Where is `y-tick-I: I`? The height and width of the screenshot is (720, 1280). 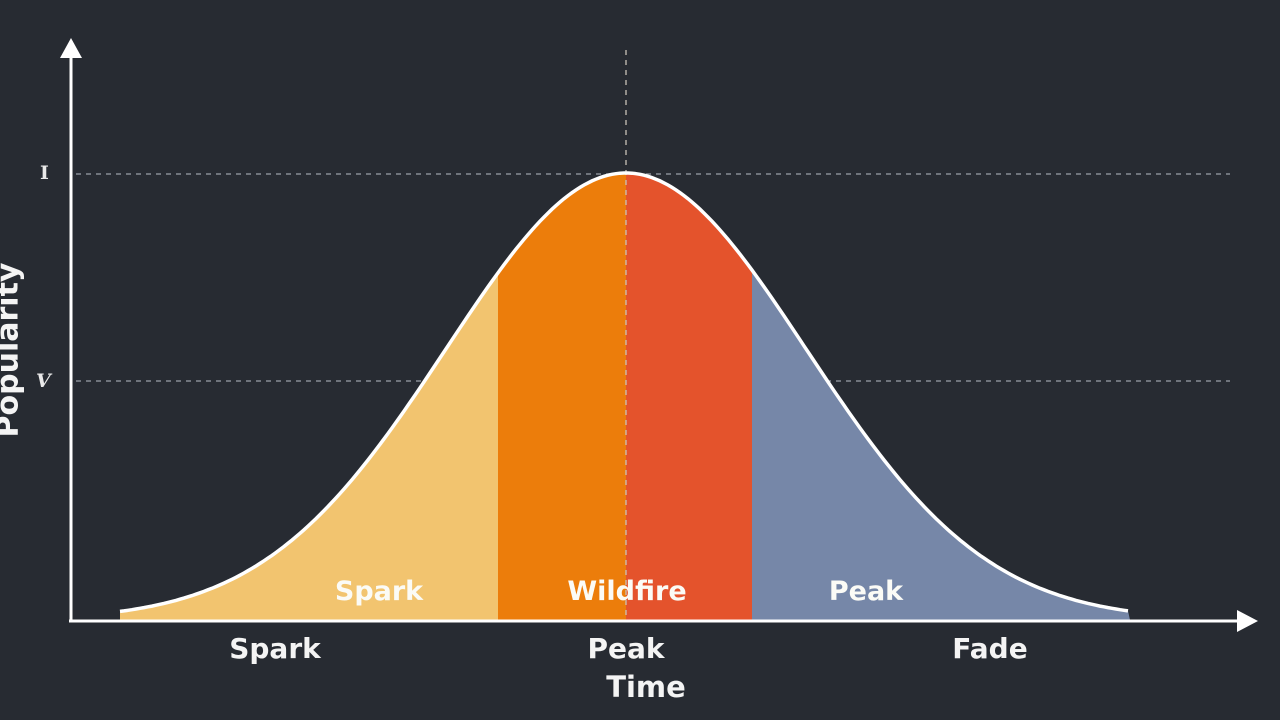
y-tick-I: I is located at coordinates (44, 173).